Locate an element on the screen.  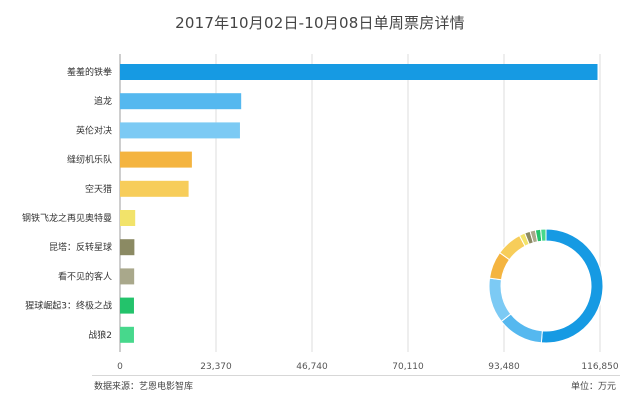
donut-hole is located at coordinates (546, 286).